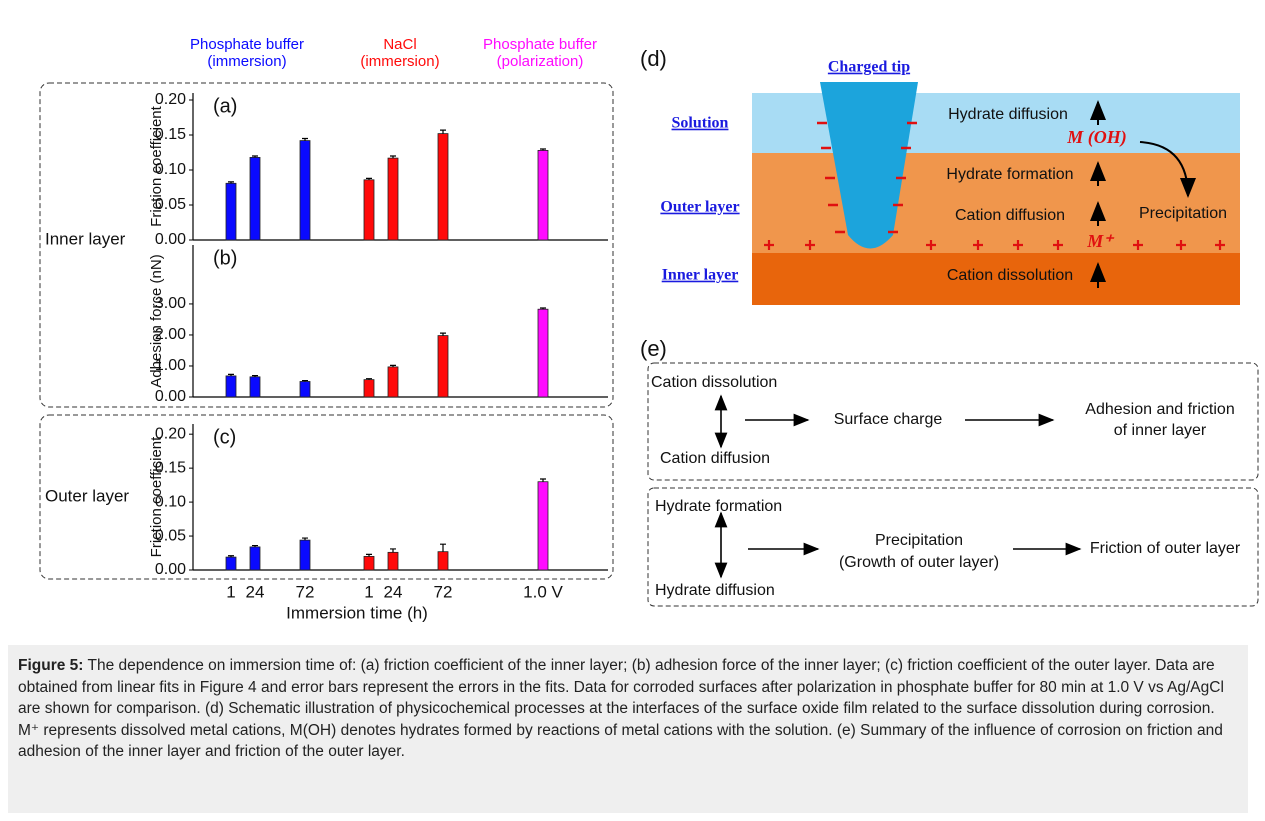 Image resolution: width=1265 pixels, height=821 pixels. What do you see at coordinates (247, 53) in the screenshot?
I see `series-header: Phosphate buffer (immersion)` at bounding box center [247, 53].